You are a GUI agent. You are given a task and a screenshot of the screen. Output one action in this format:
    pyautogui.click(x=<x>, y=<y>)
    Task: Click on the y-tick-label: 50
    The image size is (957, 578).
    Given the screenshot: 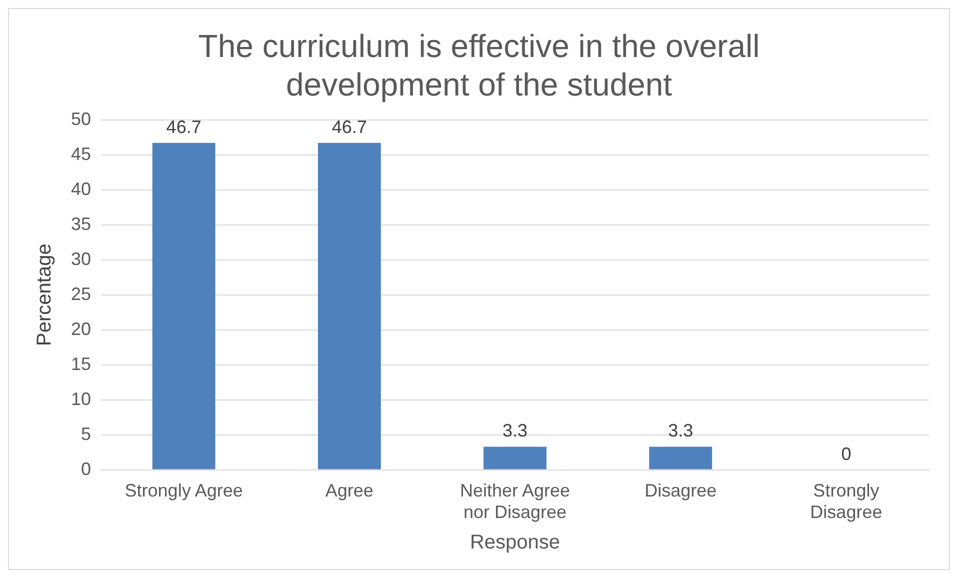 What is the action you would take?
    pyautogui.click(x=81, y=118)
    